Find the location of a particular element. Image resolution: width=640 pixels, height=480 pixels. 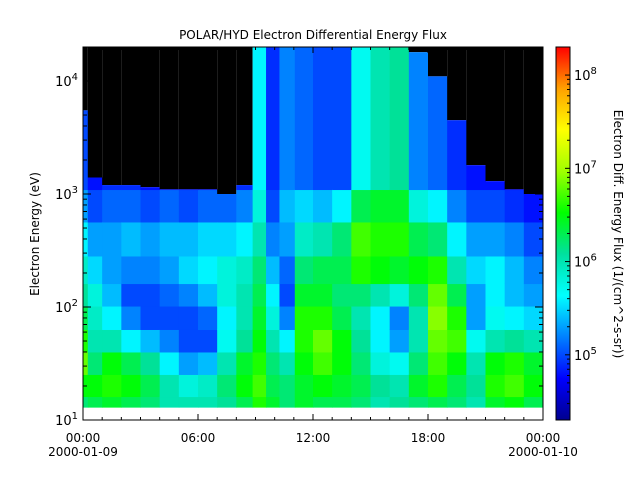

x-date-label: 2000-01-09 is located at coordinates (83, 452).